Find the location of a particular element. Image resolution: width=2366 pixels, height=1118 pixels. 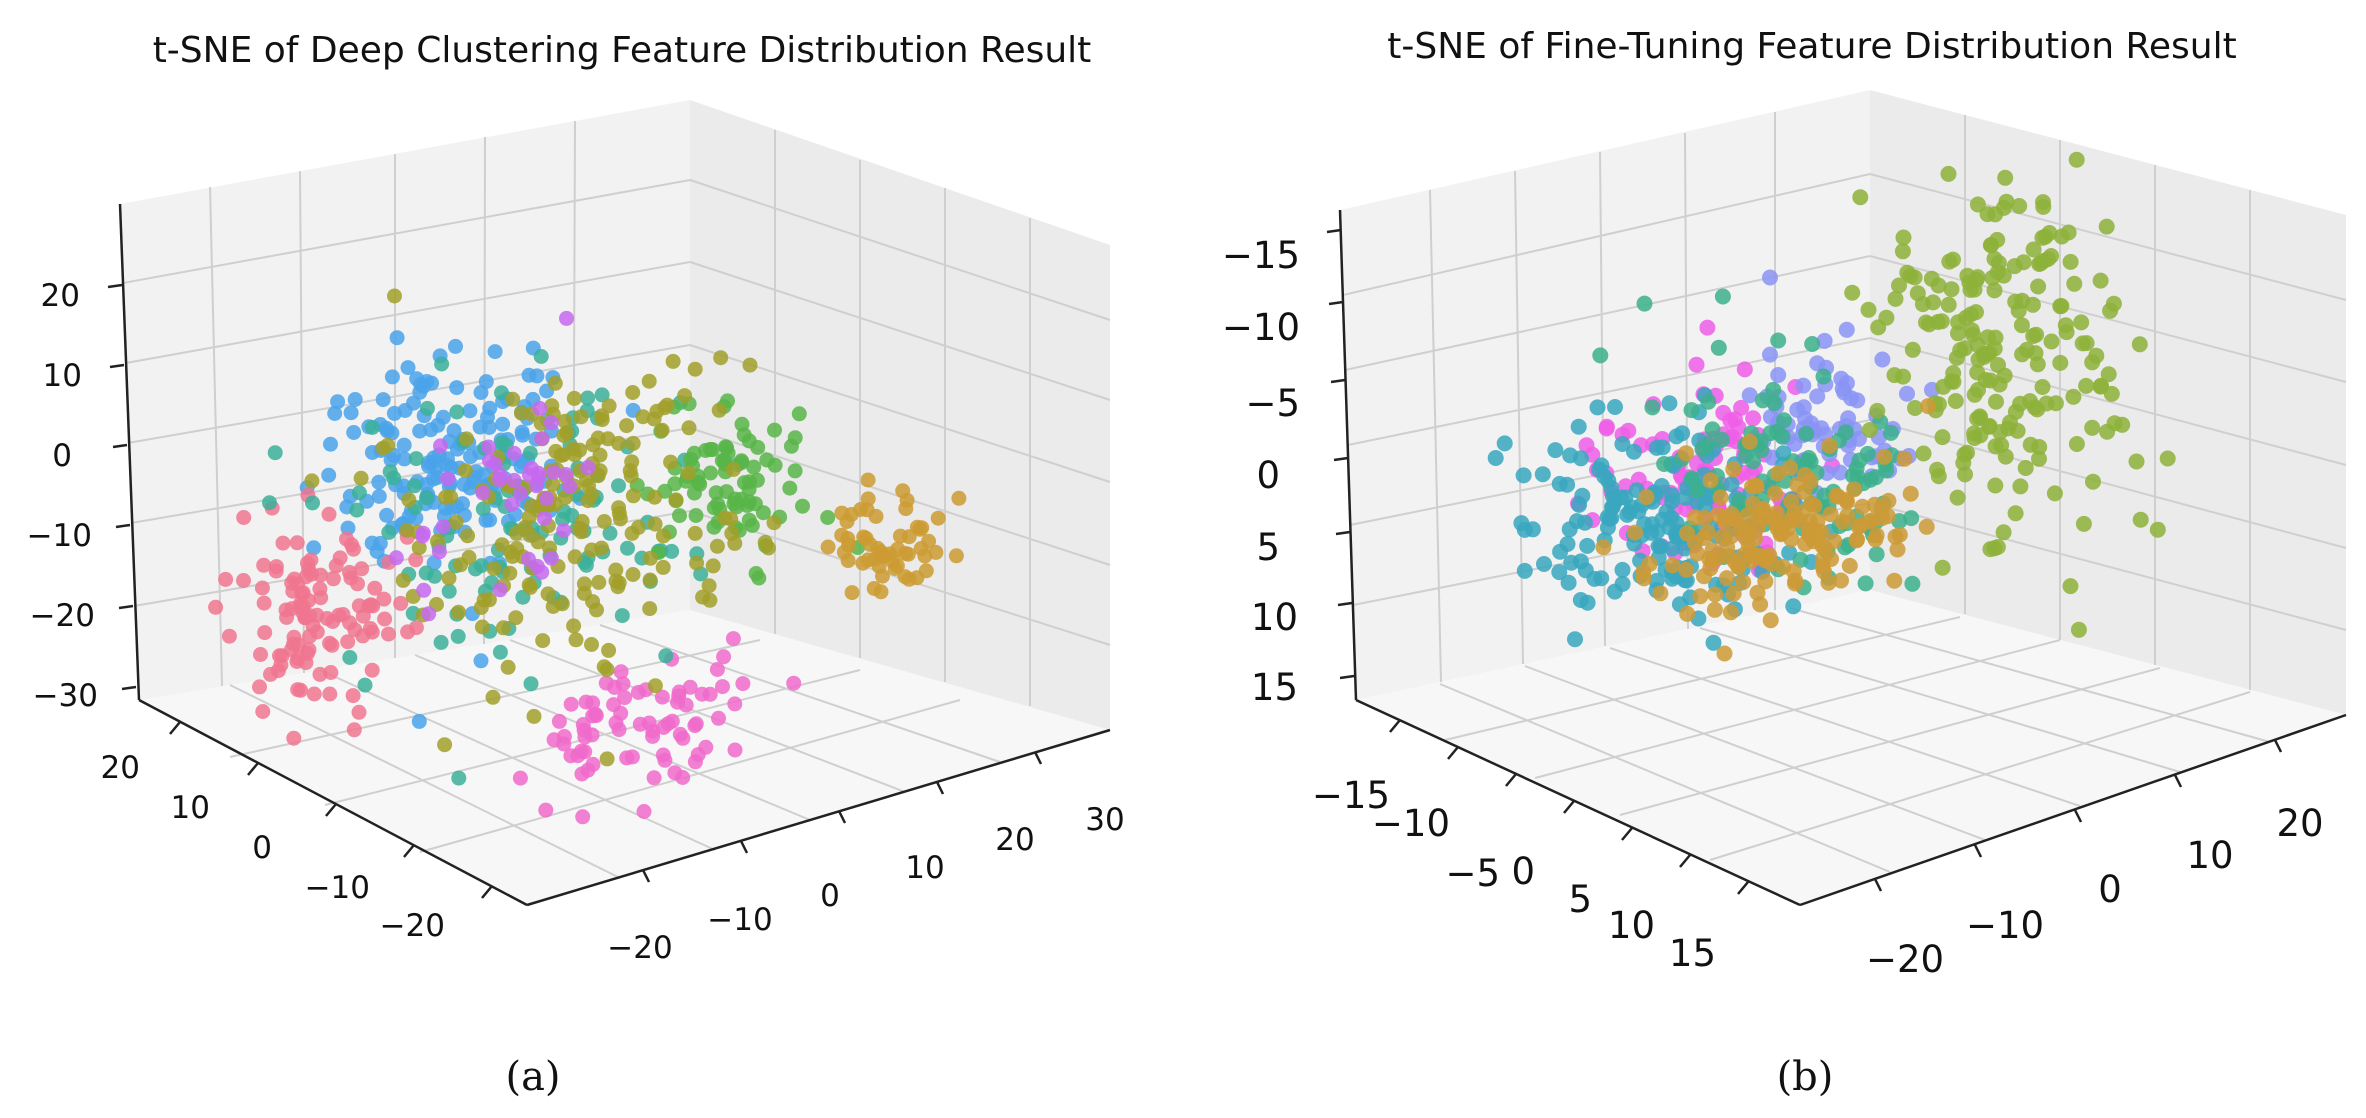

chart-b-y-tick-label: 15 is located at coordinates (1692, 953).